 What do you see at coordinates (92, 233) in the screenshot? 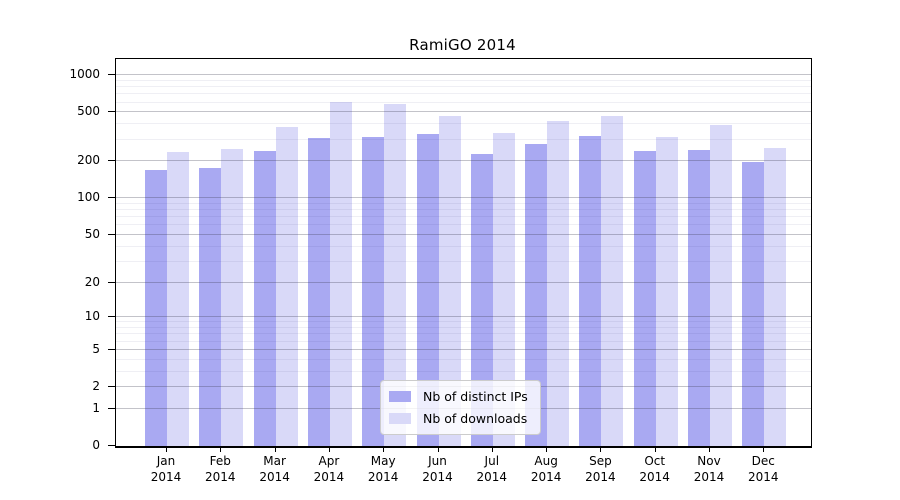
I see `y-tick-label: 50` at bounding box center [92, 233].